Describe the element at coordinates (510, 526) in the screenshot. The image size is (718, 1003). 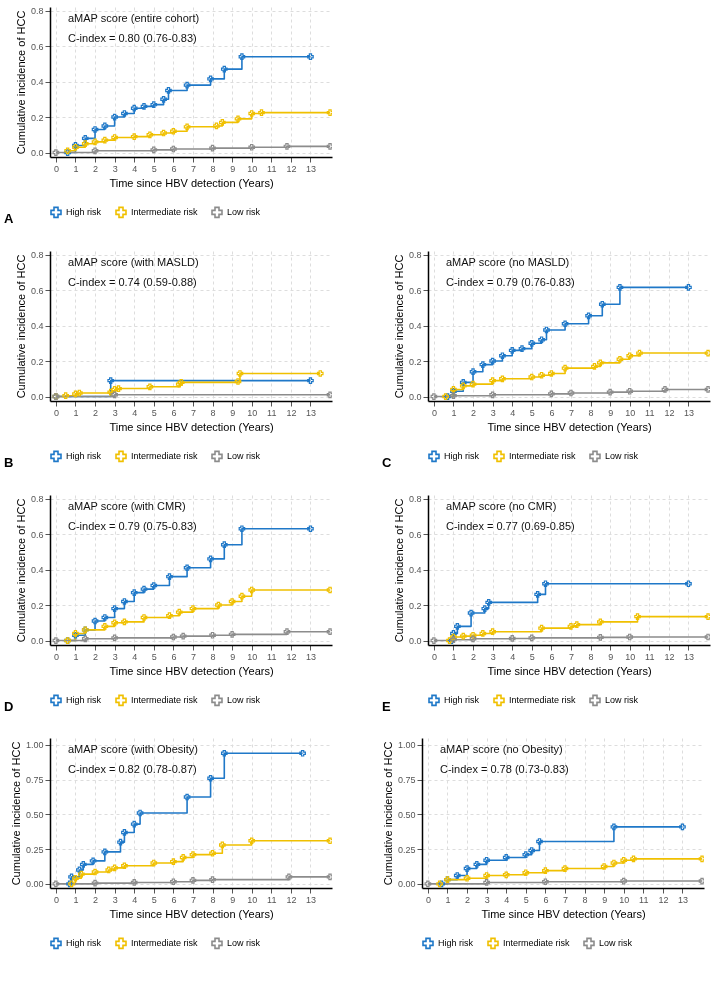
I see `annotation: C-index = 0.77 (0.69-0.85)` at that location.